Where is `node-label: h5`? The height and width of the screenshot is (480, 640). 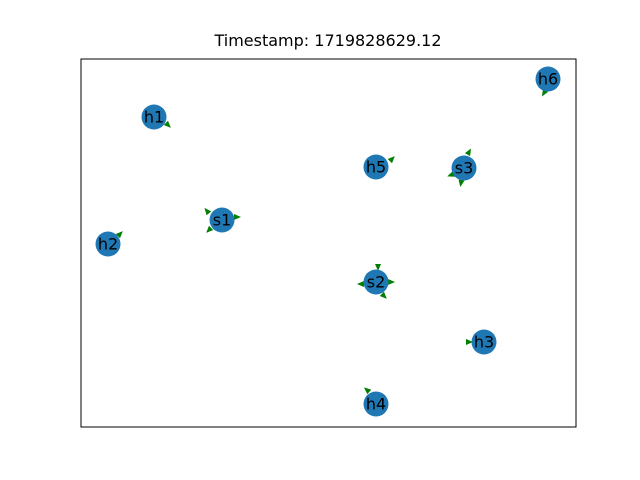
node-label: h5 is located at coordinates (376, 167).